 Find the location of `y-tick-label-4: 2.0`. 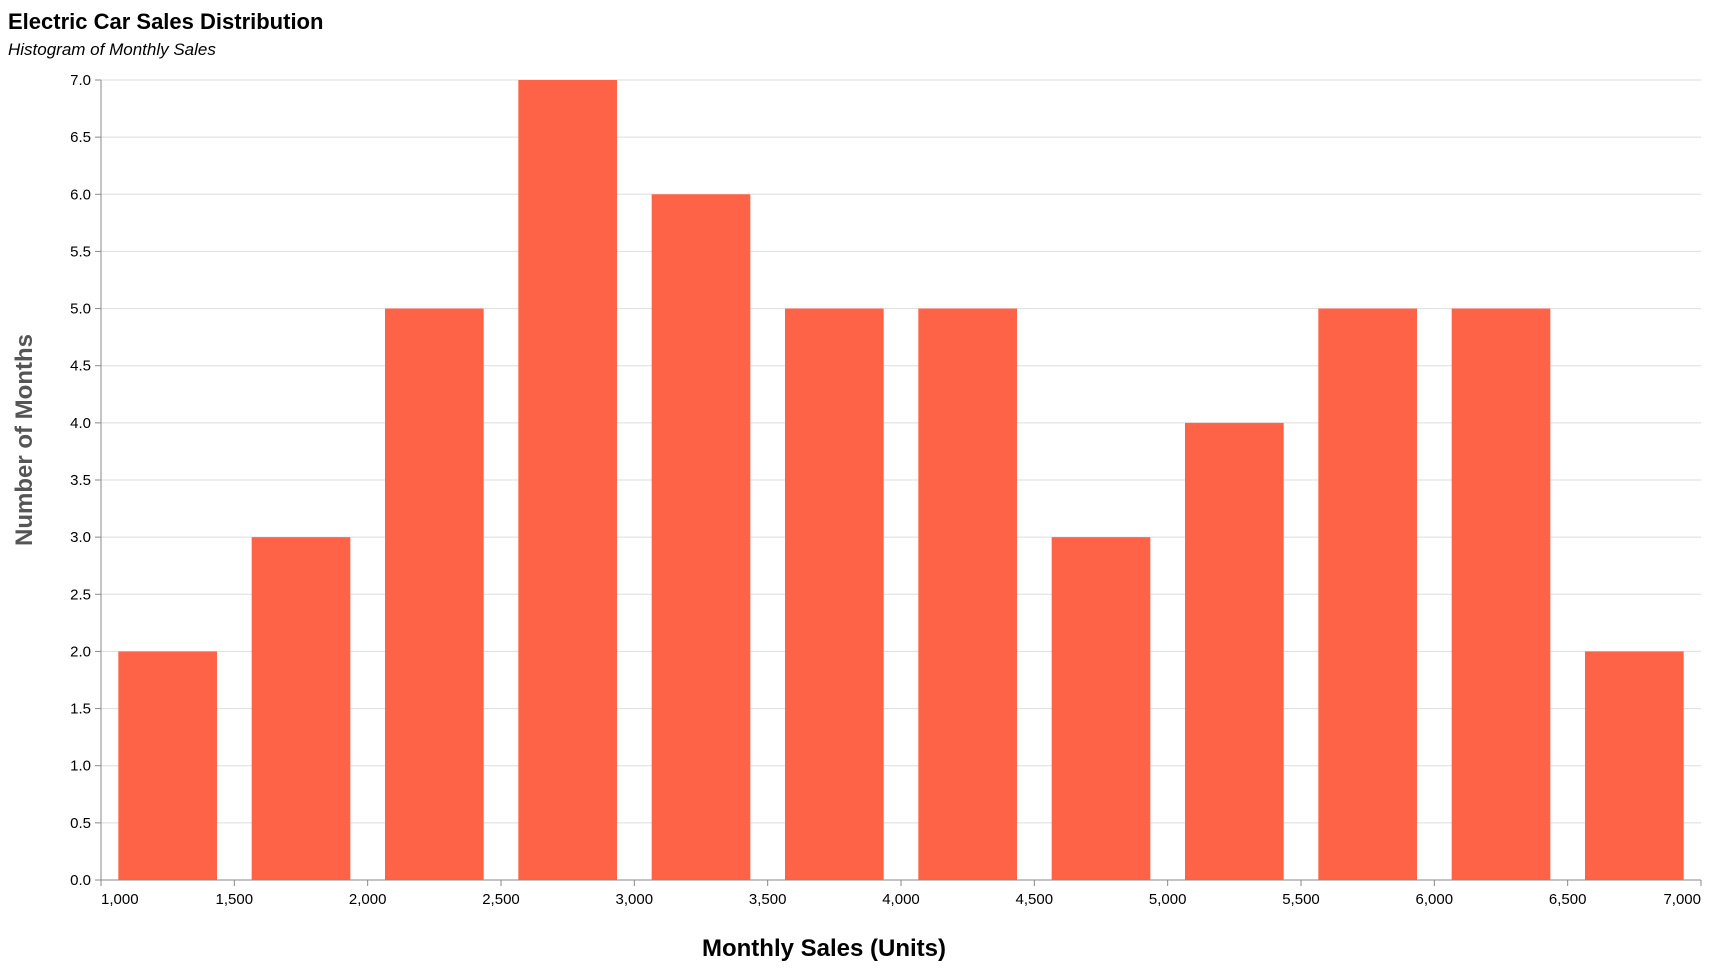

y-tick-label-4: 2.0 is located at coordinates (80, 651).